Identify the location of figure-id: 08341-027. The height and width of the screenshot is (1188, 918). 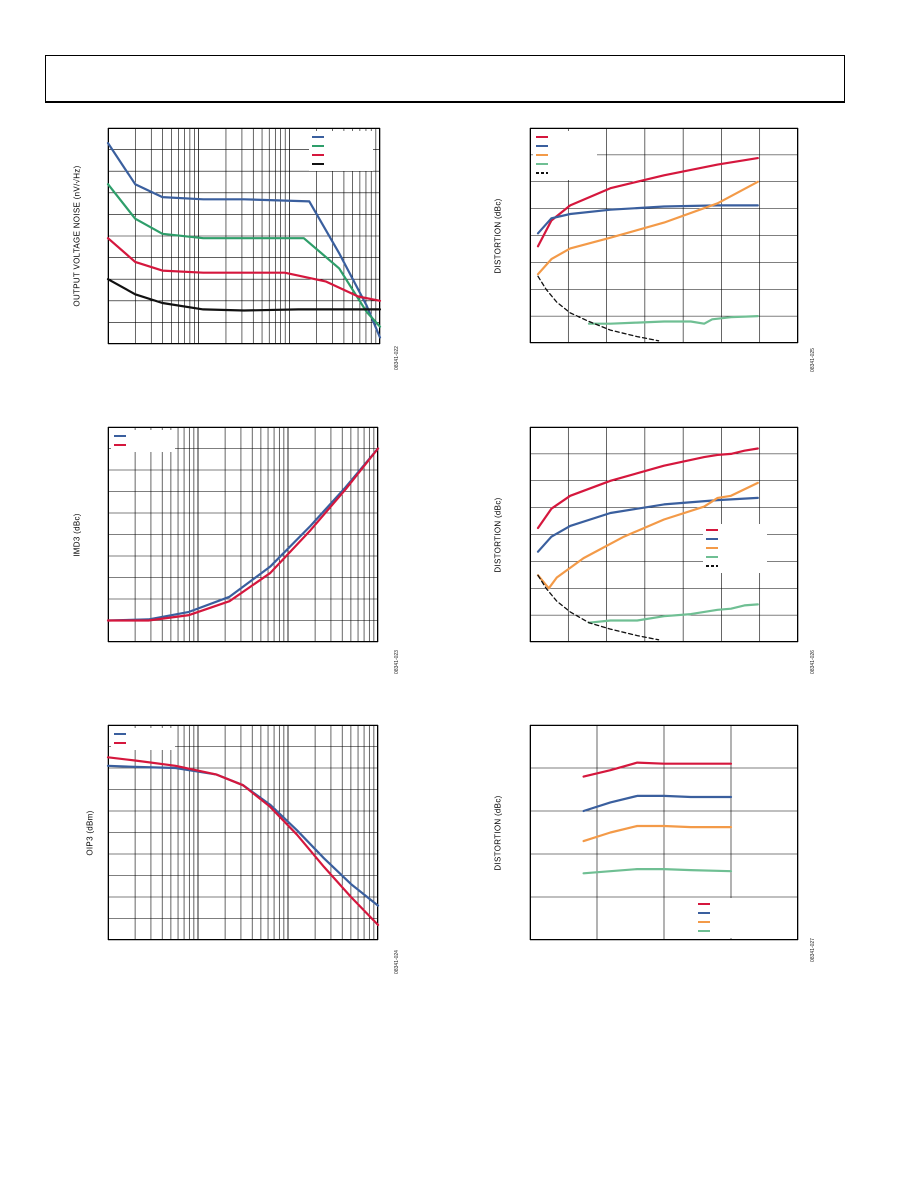
(813, 950).